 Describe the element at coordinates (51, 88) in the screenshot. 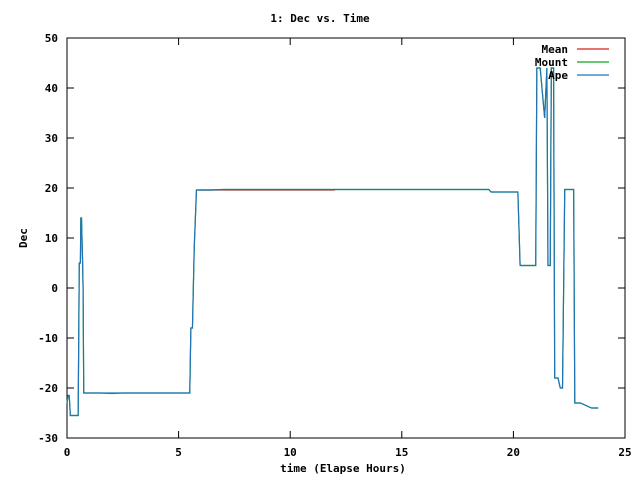

I see `y-tick-label: 40` at that location.